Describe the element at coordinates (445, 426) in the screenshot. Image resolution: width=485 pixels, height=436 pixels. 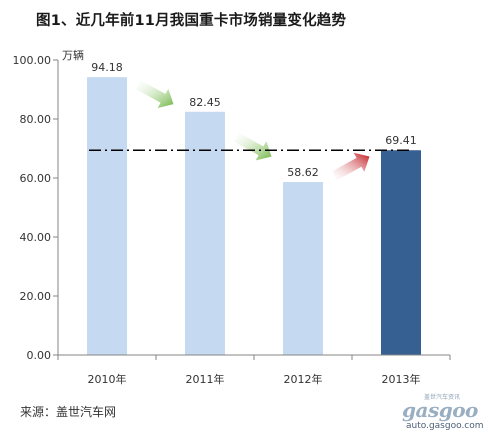
I see `watermark-url: auto.gasgoo.com` at that location.